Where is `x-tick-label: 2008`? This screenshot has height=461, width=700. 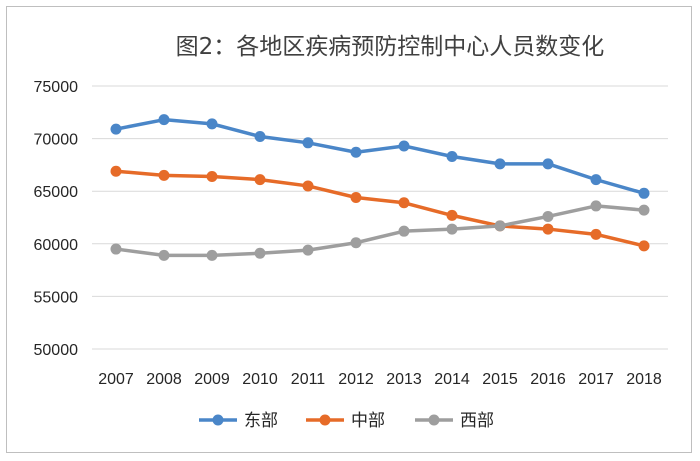 x-tick-label: 2008 is located at coordinates (164, 379).